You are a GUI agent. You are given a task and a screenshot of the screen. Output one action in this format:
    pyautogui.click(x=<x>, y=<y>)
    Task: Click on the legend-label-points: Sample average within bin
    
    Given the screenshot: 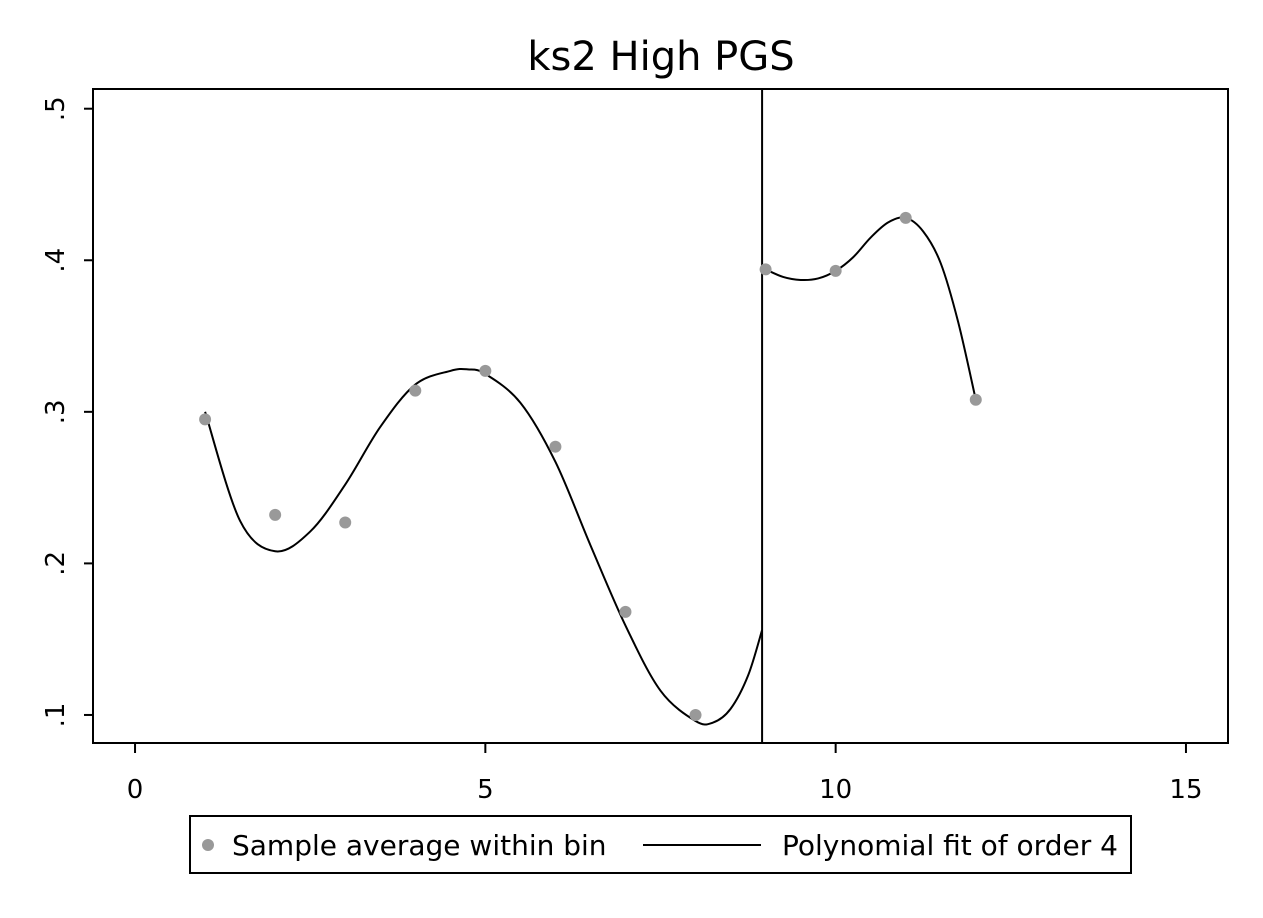 What is the action you would take?
    pyautogui.click(x=419, y=845)
    